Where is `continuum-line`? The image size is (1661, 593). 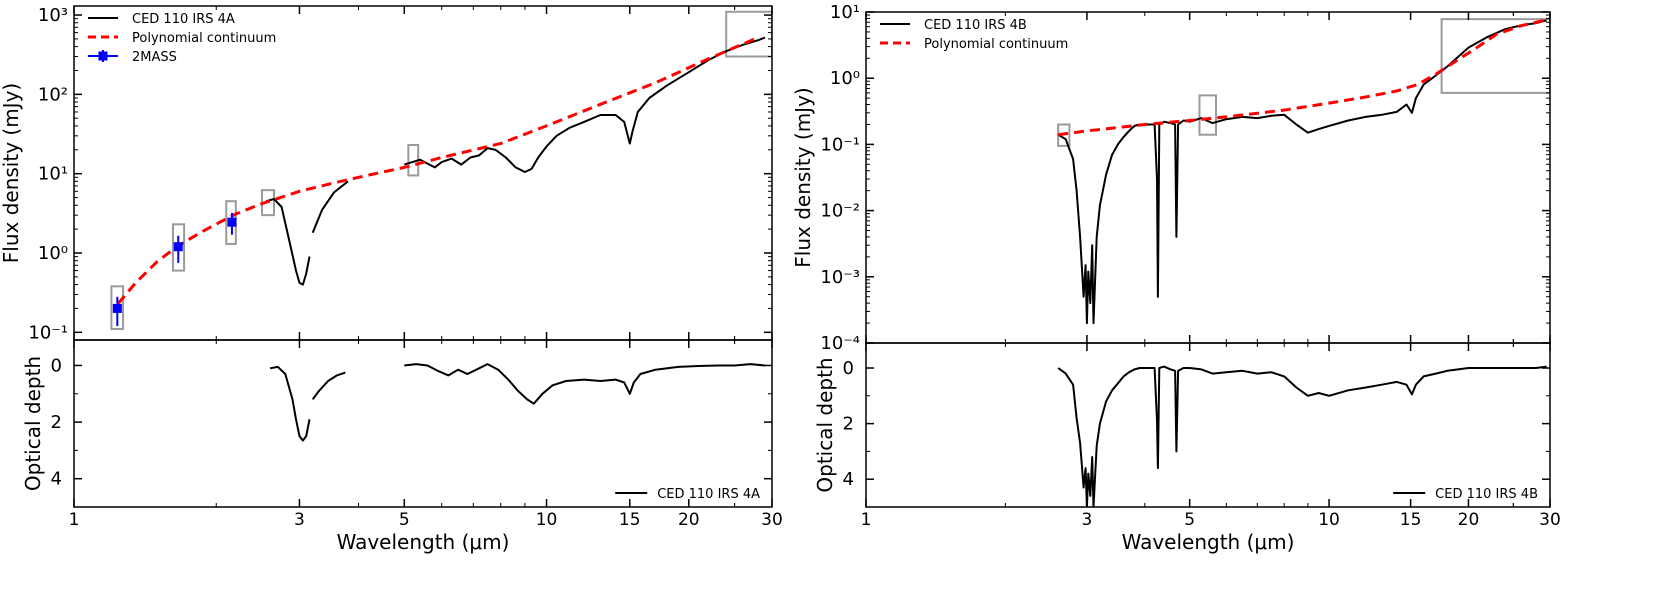
continuum-line is located at coordinates (1302, 77).